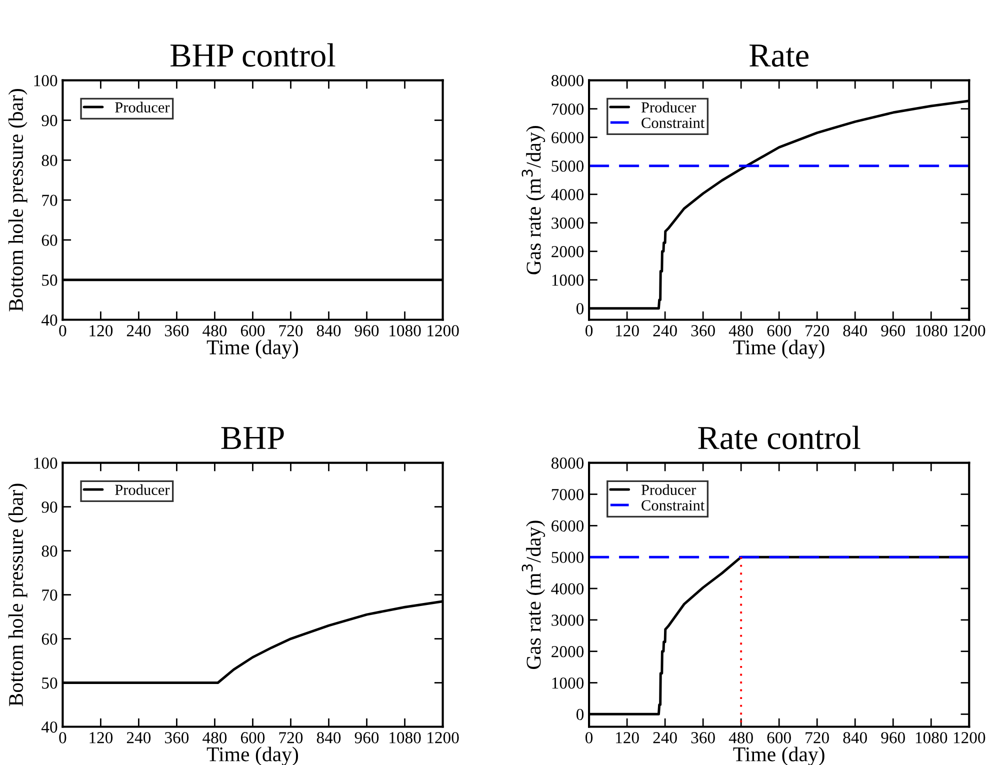 This screenshot has height=765, width=995. What do you see at coordinates (252, 438) in the screenshot?
I see `chart-title: BHP` at bounding box center [252, 438].